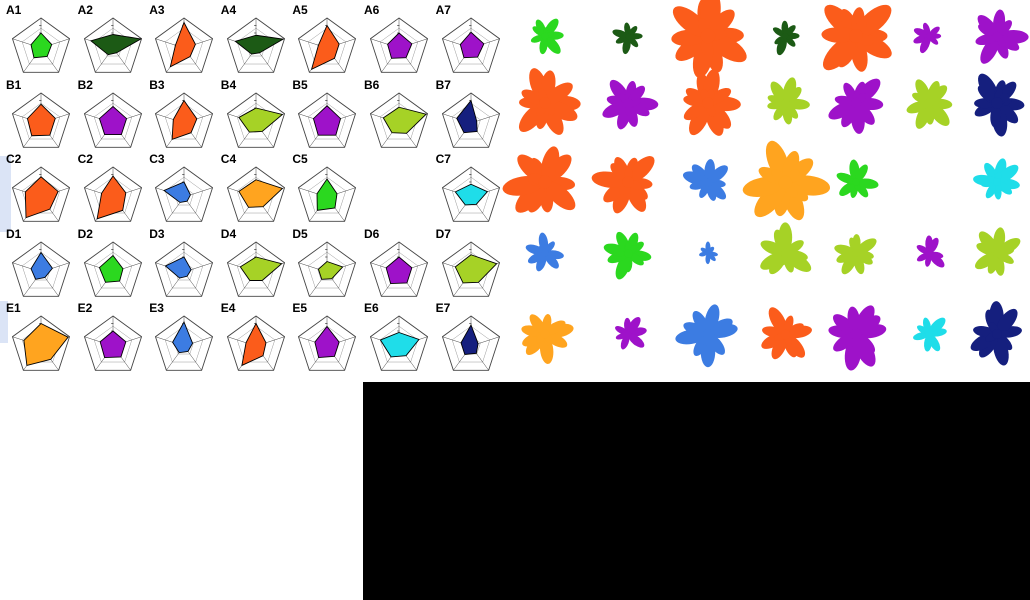 This screenshot has height=600, width=1030. Describe the element at coordinates (708, 105) in the screenshot. I see `rosette-image-r2c3` at that location.